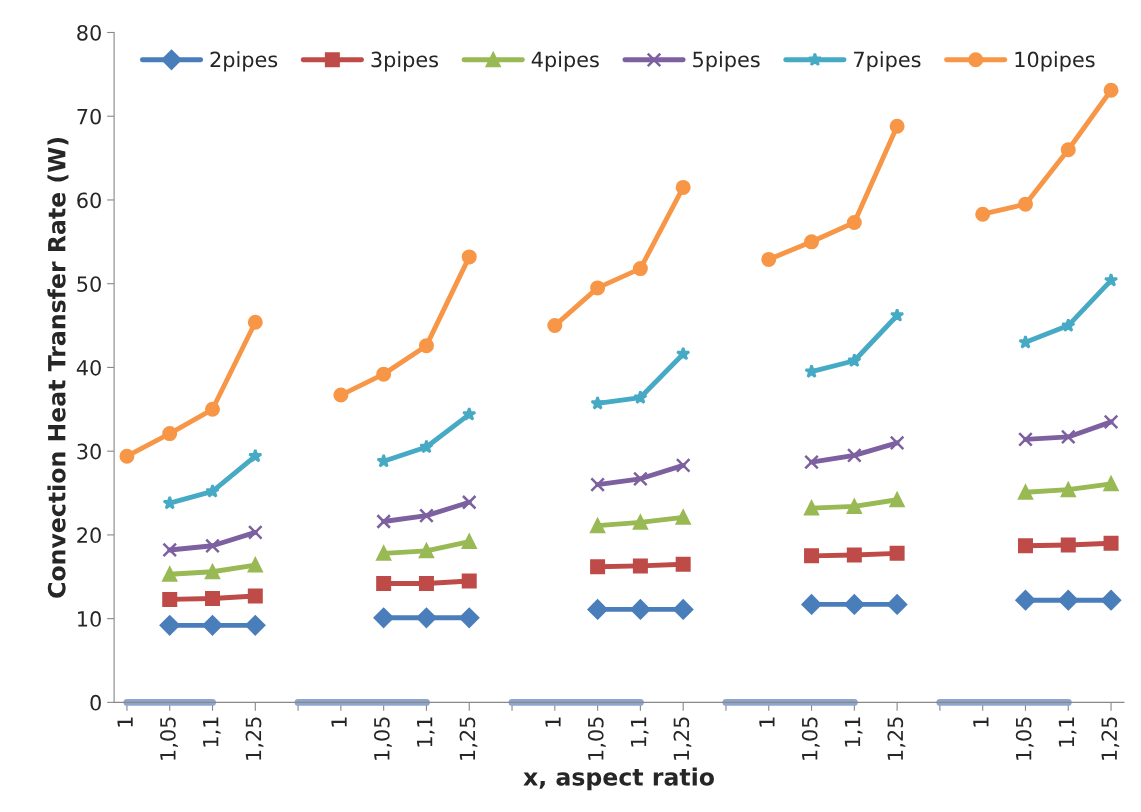  What do you see at coordinates (88, 367) in the screenshot?
I see `y-tick-label: 40` at bounding box center [88, 367].